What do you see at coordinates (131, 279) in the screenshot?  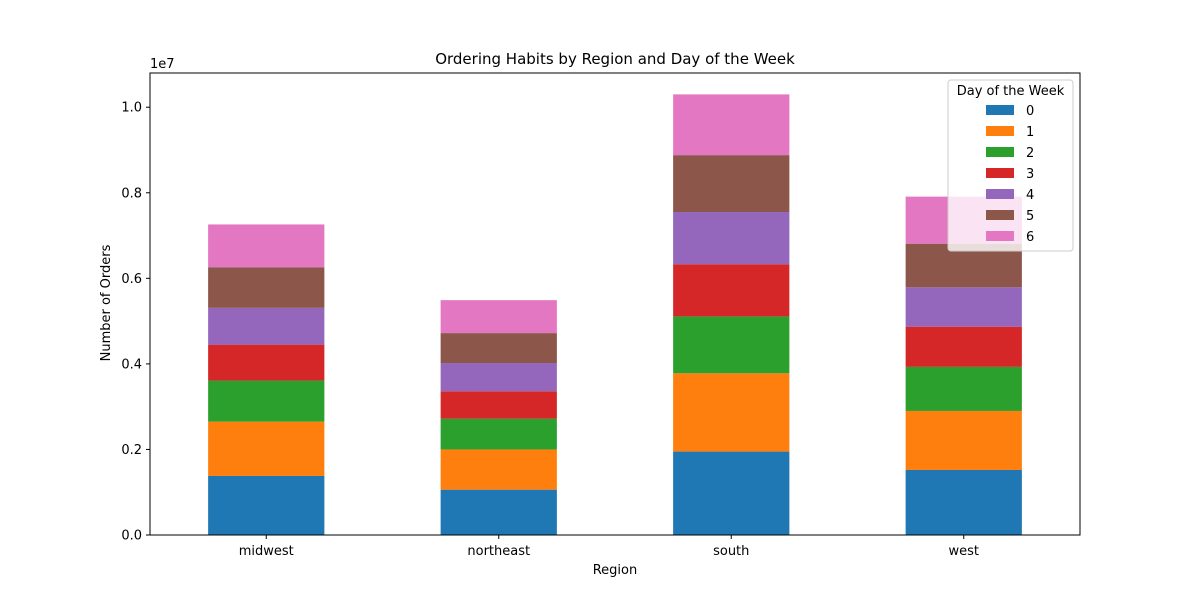 I see `y-tick-label: 0.6` at bounding box center [131, 279].